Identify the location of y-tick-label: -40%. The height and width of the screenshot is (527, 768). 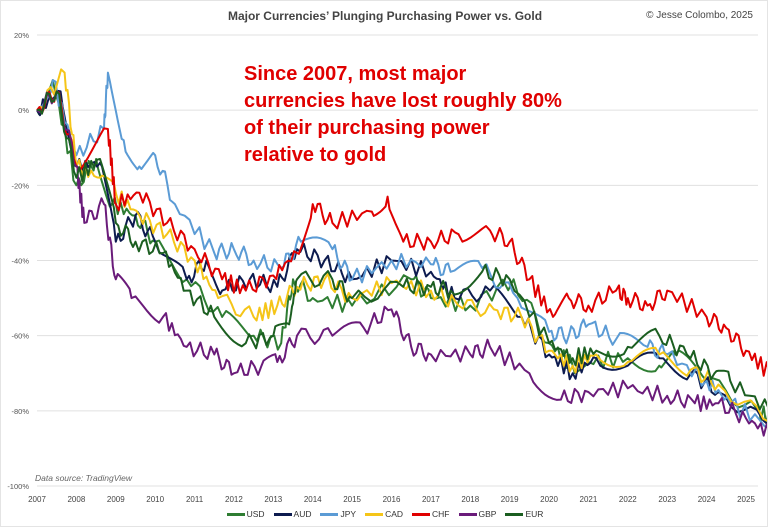
(20, 261).